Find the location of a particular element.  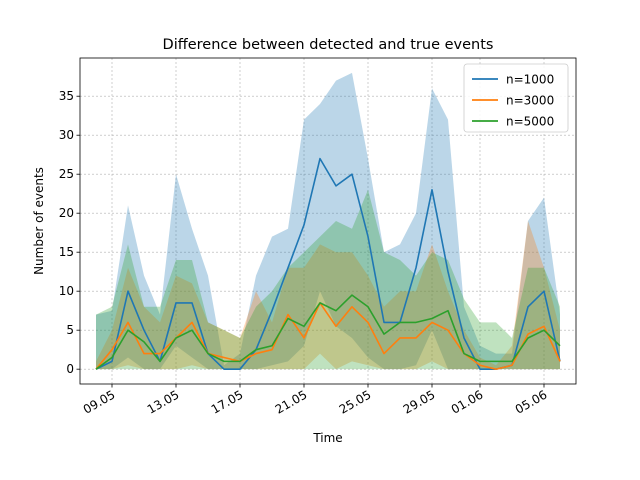

legend-label: n=3000 is located at coordinates (530, 101).